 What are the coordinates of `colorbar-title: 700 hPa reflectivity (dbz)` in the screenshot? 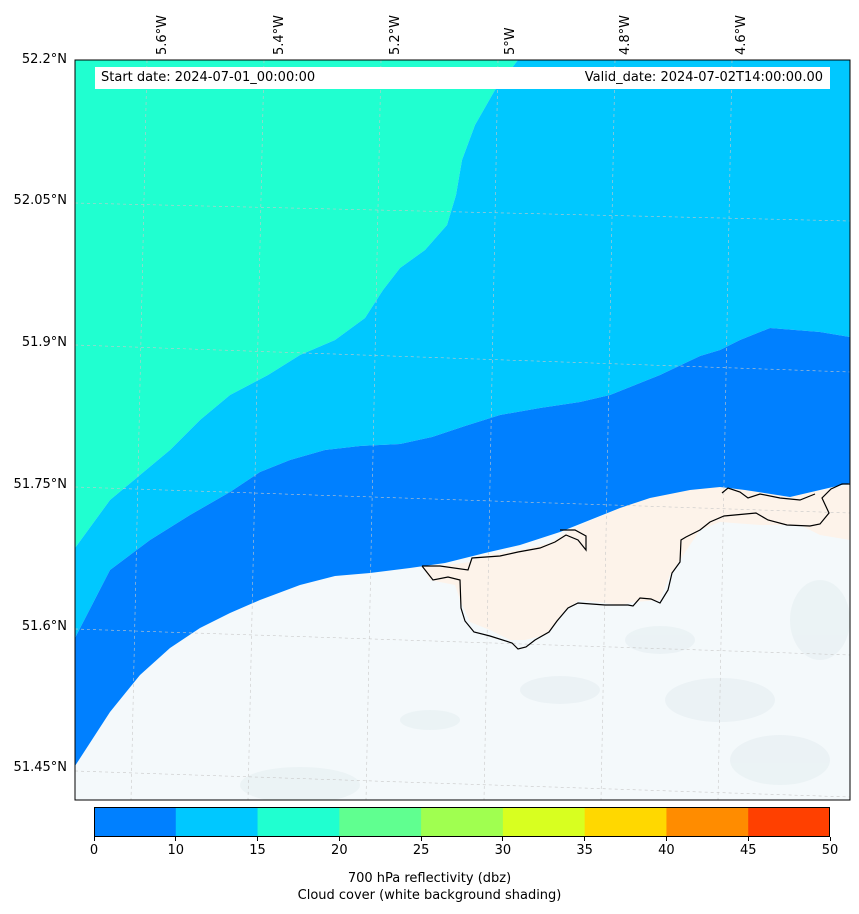 It's located at (429, 878).